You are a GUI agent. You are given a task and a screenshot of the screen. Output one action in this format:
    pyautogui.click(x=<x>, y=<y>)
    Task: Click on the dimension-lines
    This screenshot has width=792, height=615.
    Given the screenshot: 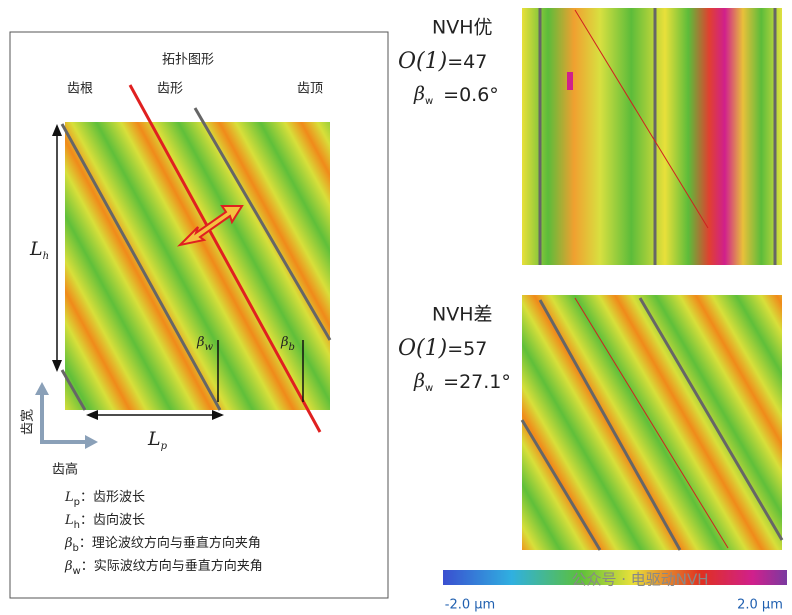 What is the action you would take?
    pyautogui.click(x=180, y=271)
    